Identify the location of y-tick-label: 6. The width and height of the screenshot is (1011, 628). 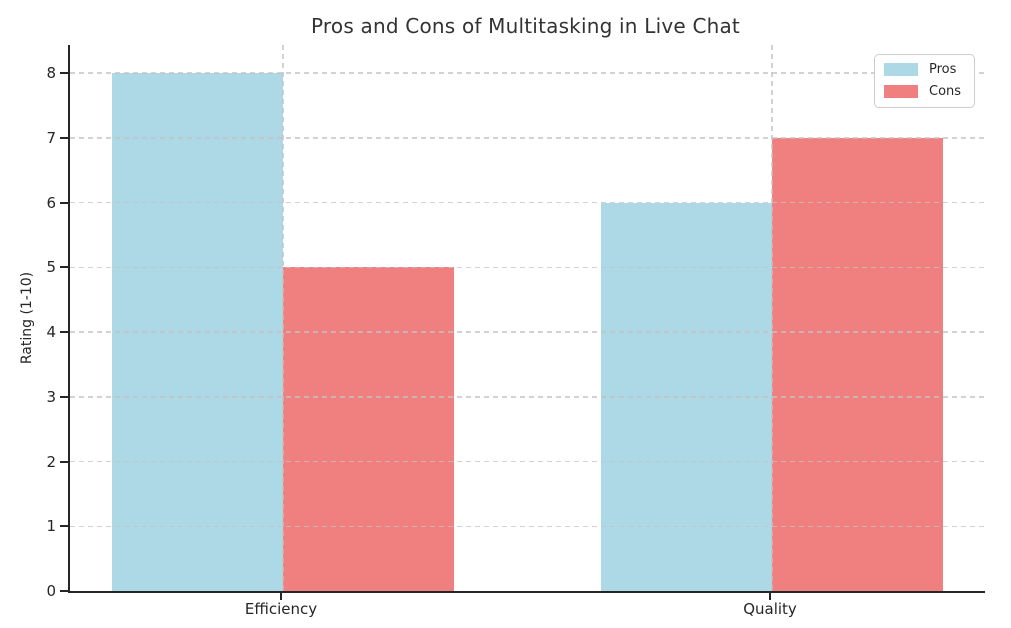
(51, 202).